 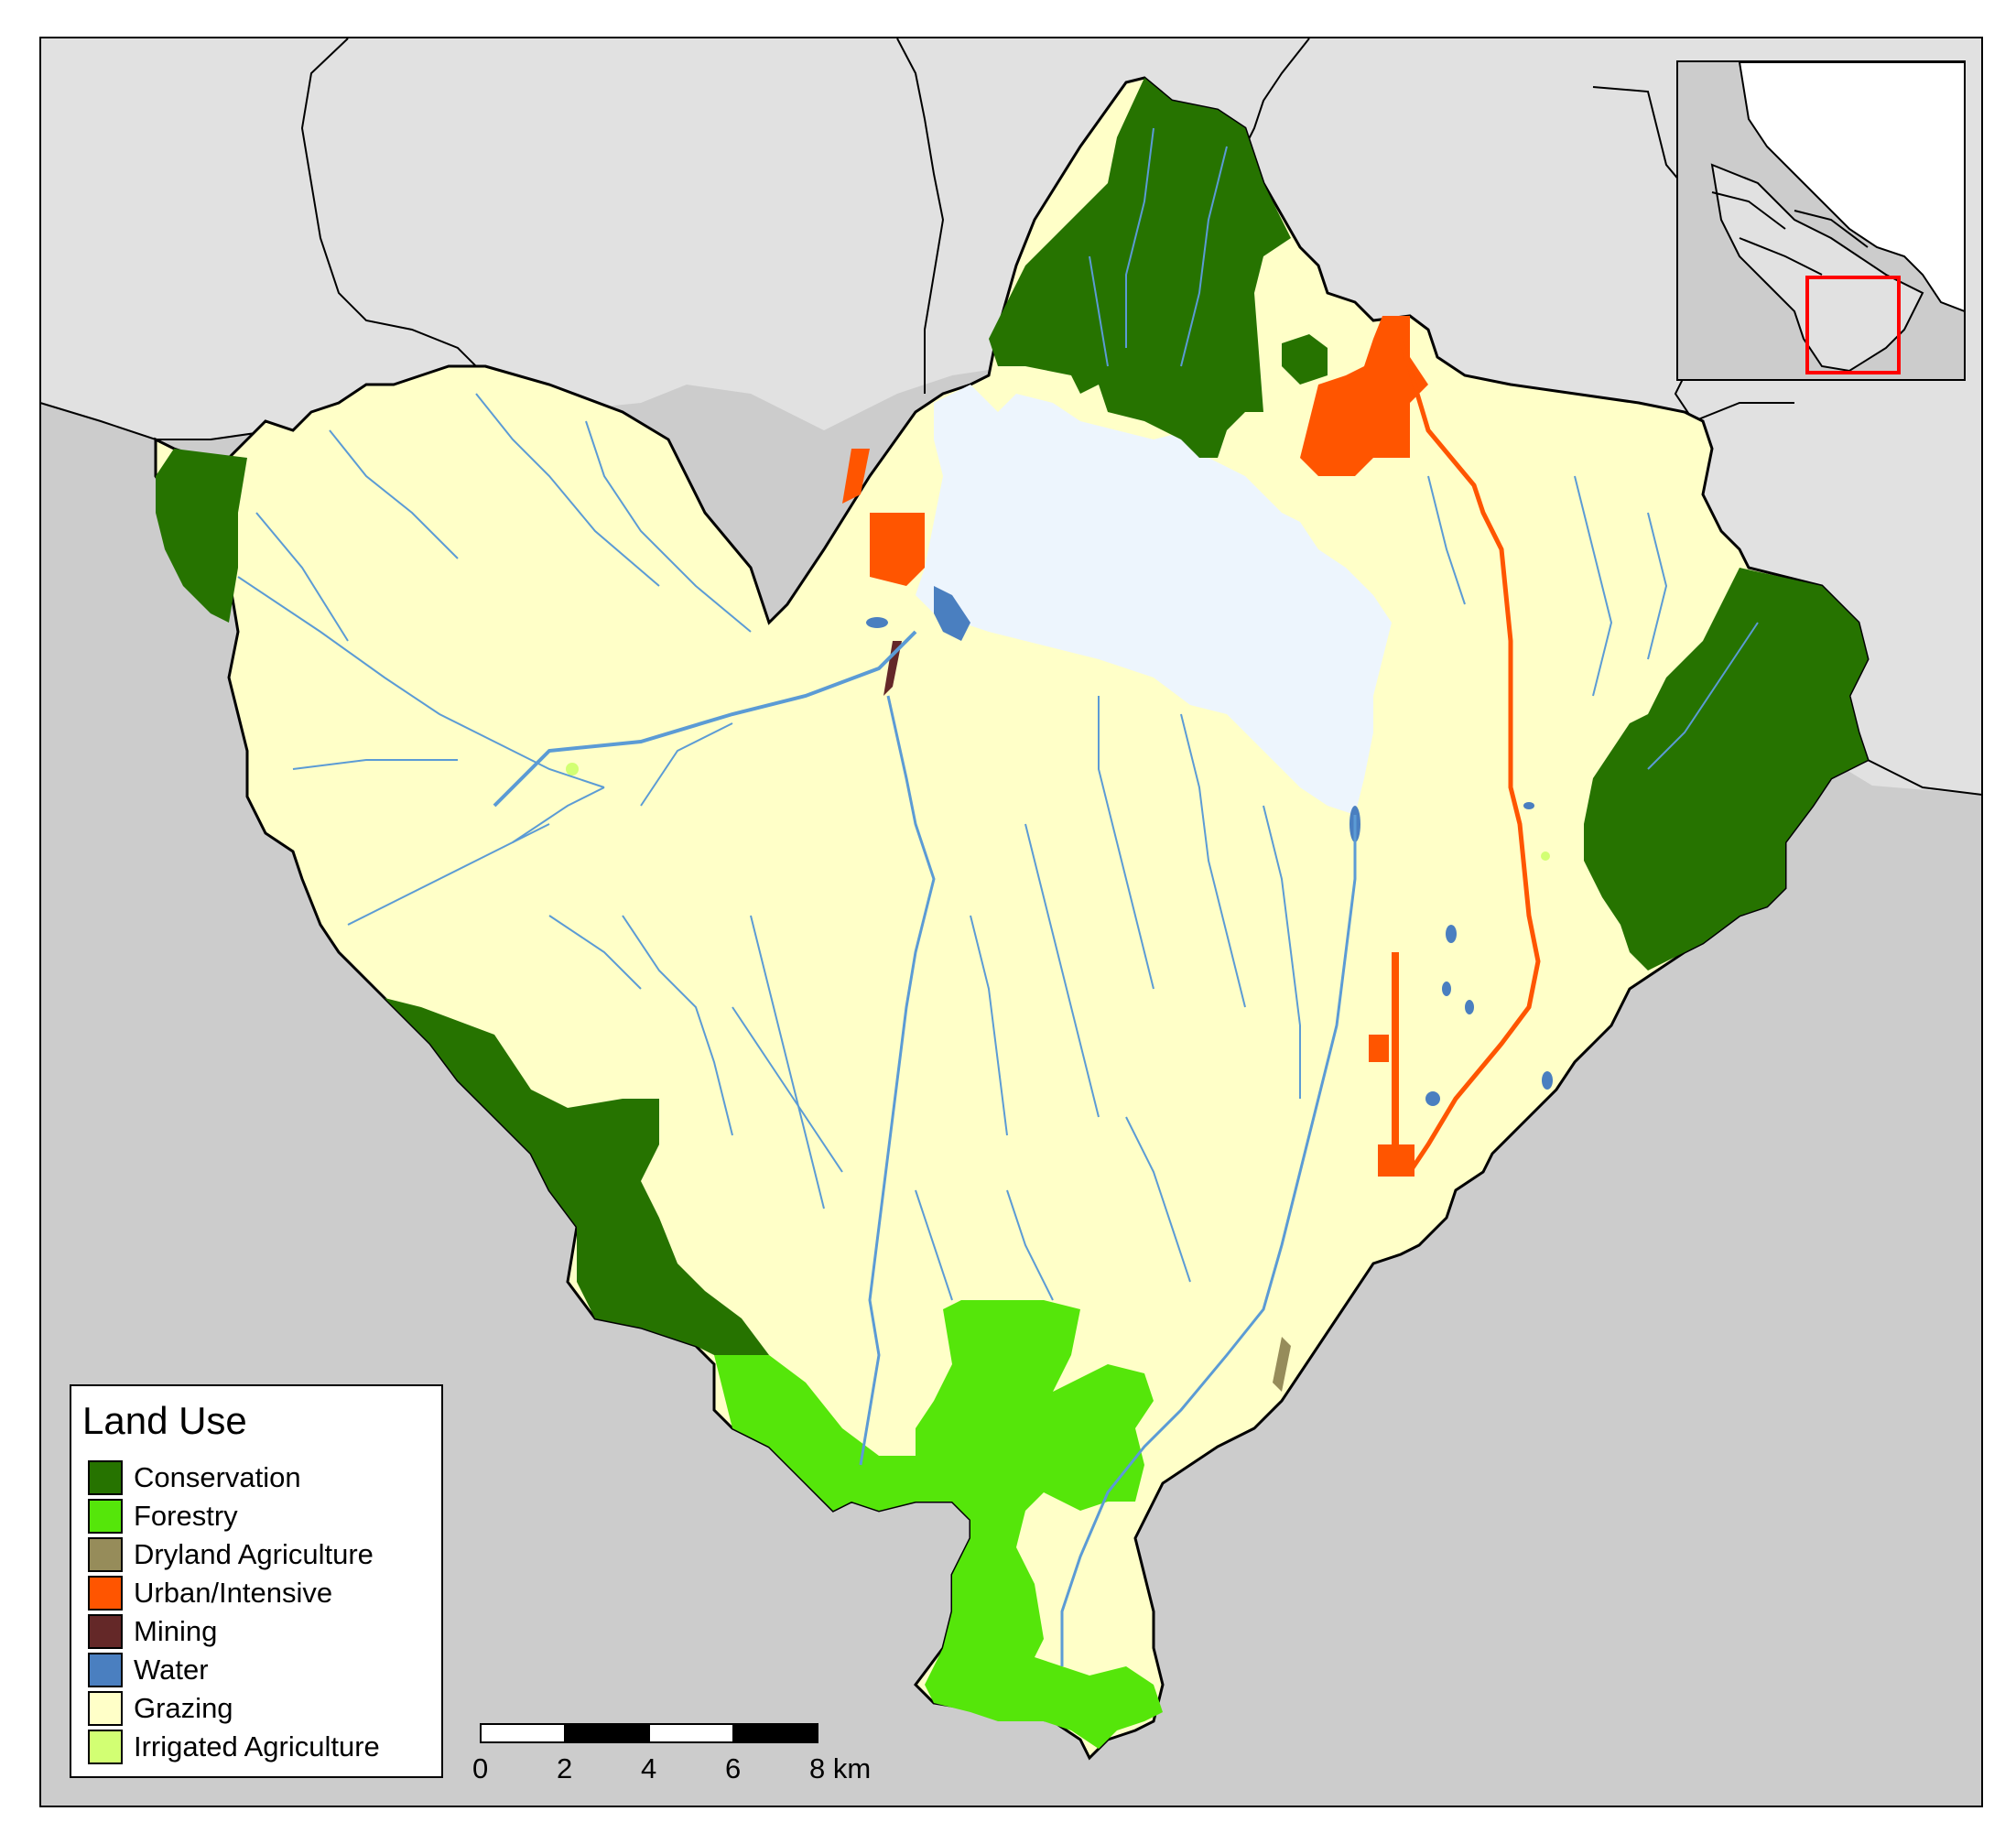 I want to click on legend-label: Conservation, so click(x=217, y=1477).